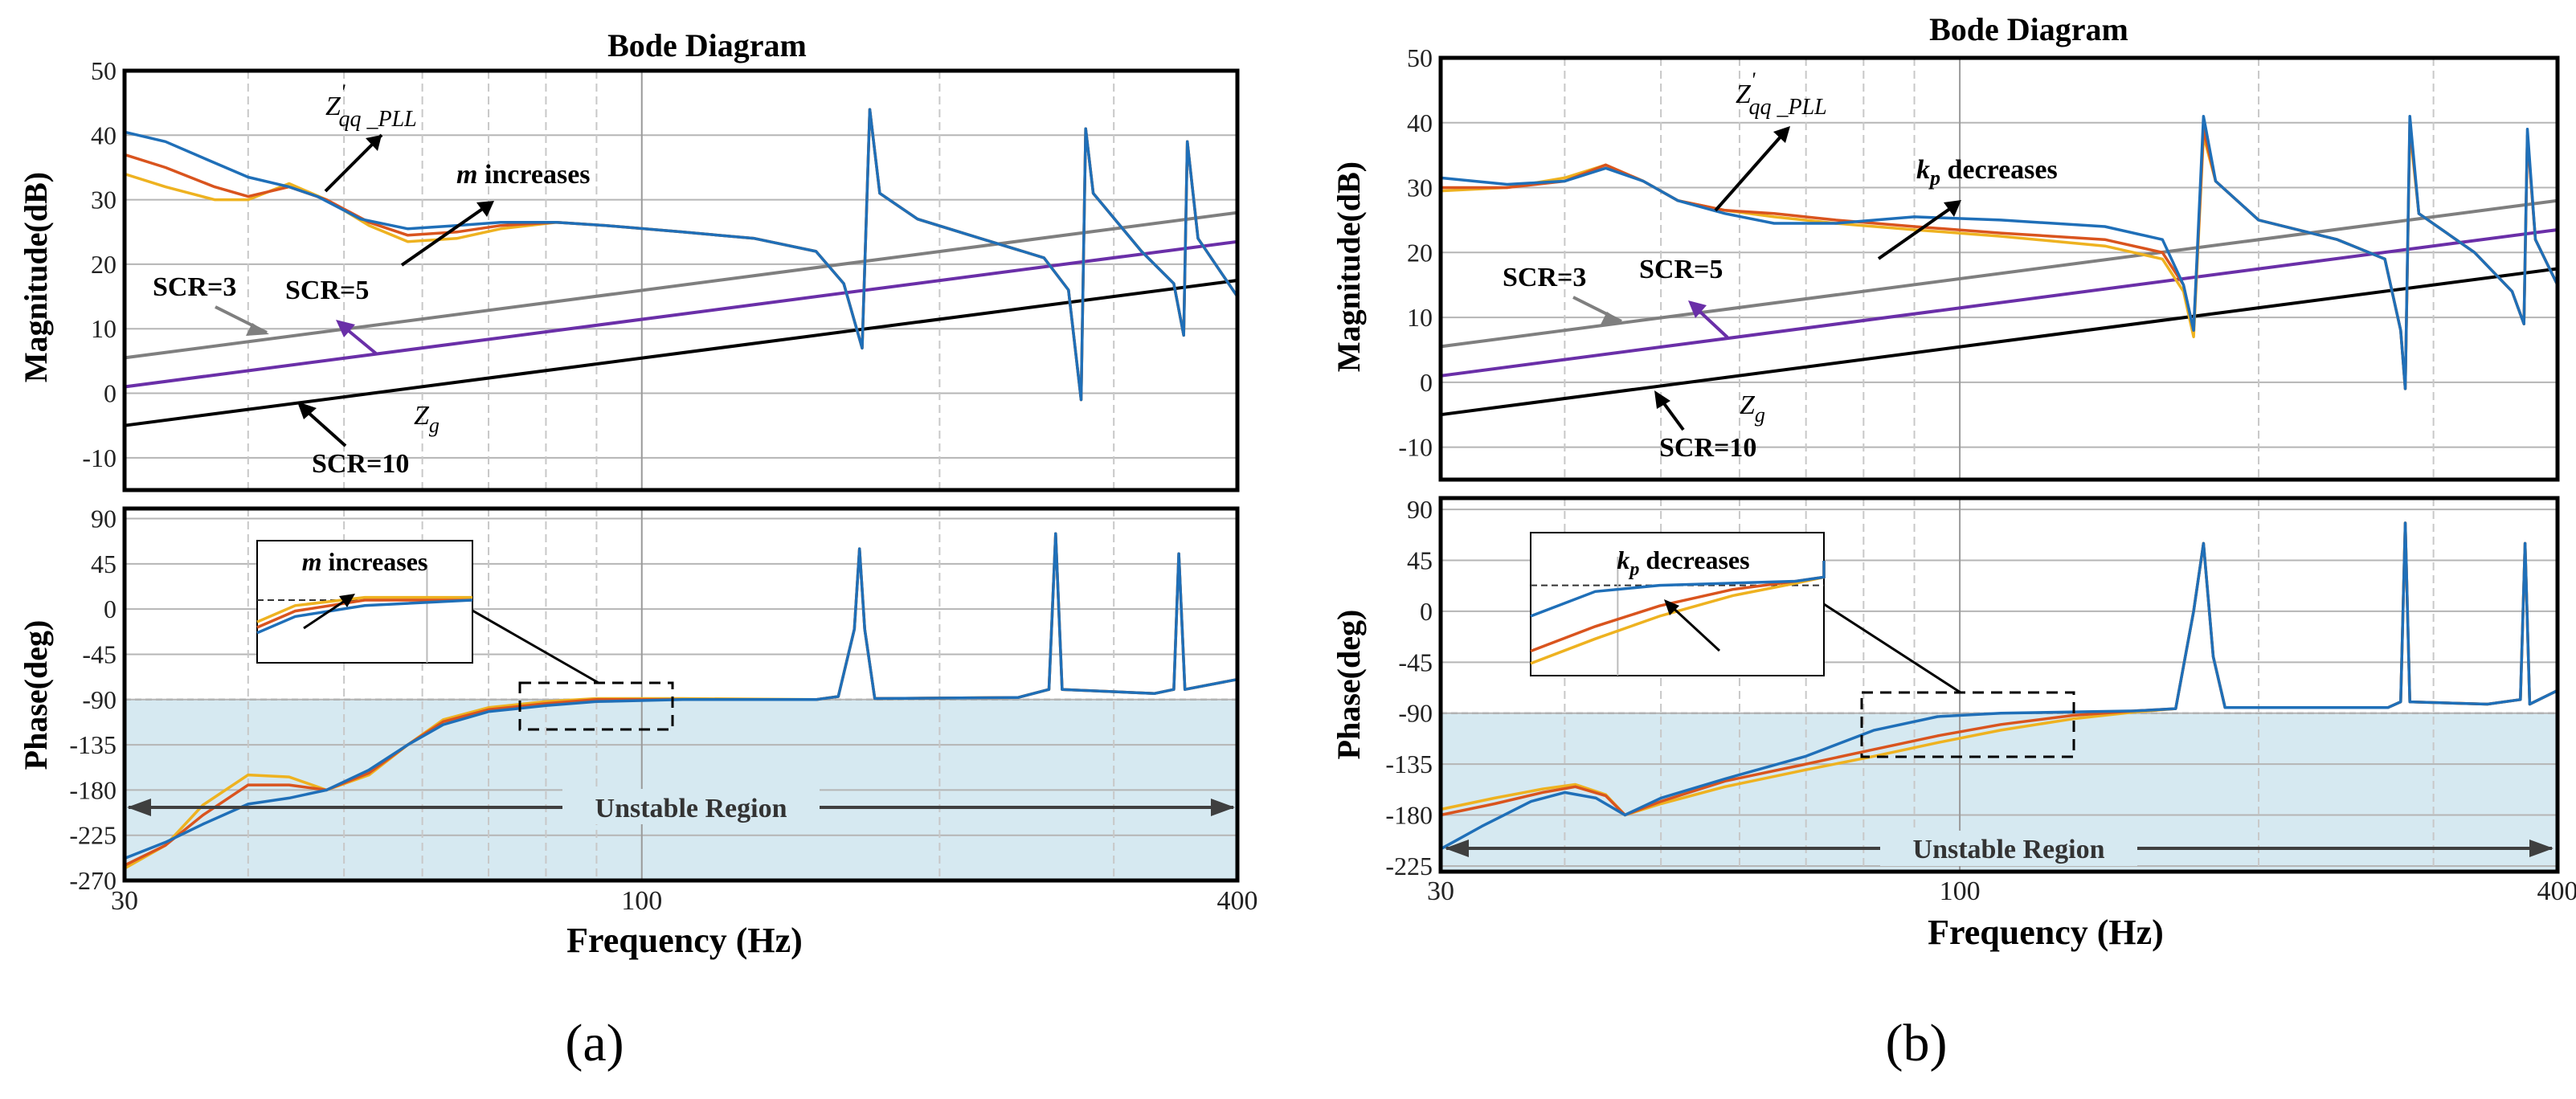  I want to click on panel-a-title: Bode Diagram, so click(707, 45).